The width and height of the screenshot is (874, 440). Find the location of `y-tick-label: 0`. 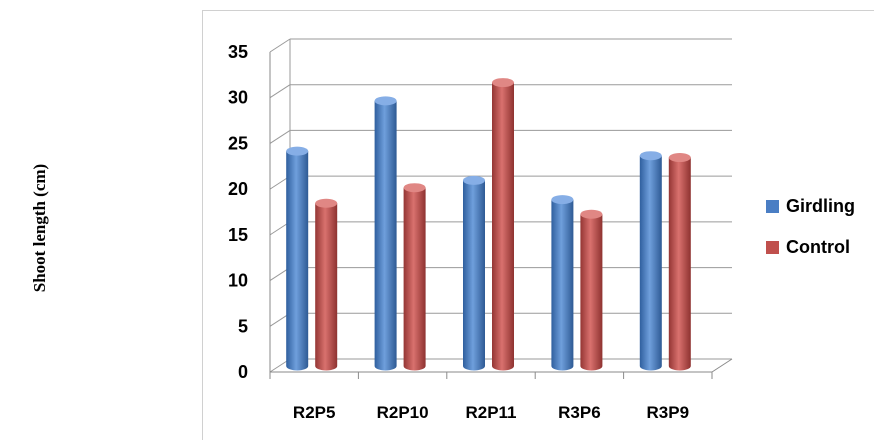

y-tick-label: 0 is located at coordinates (243, 372).